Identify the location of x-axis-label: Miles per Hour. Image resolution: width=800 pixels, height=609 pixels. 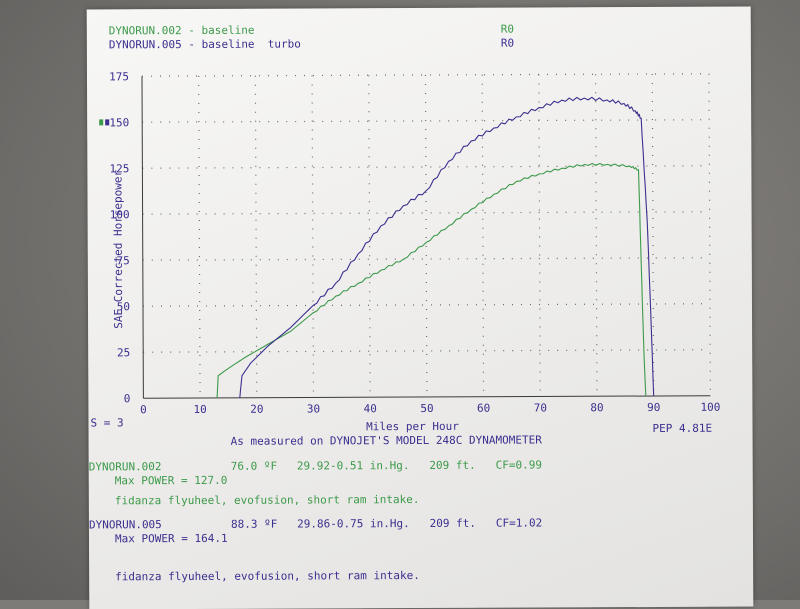
(412, 426).